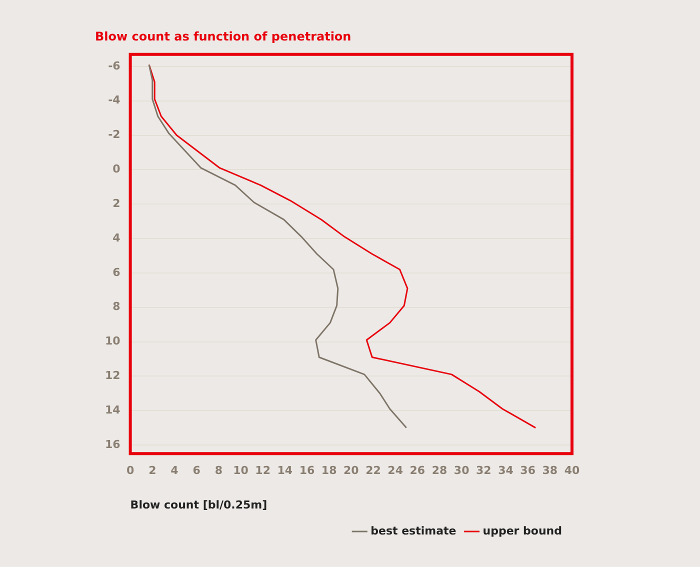  Describe the element at coordinates (329, 471) in the screenshot. I see `x-tick-label: 18` at that location.